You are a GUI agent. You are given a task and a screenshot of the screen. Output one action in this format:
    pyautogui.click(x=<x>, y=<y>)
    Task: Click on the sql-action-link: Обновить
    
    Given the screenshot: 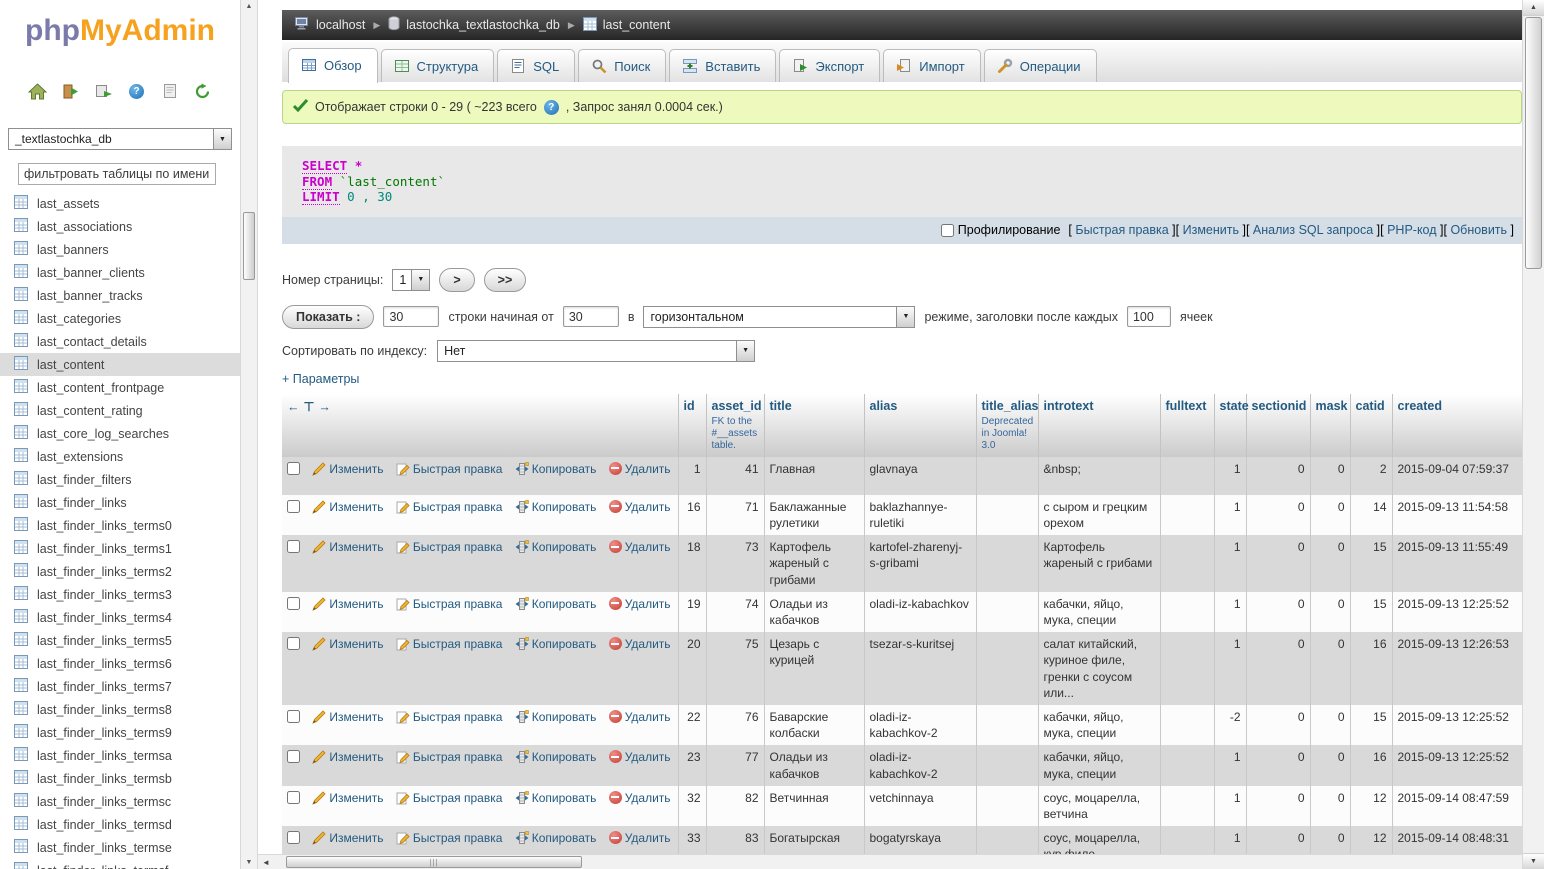 What is the action you would take?
    pyautogui.click(x=1479, y=230)
    